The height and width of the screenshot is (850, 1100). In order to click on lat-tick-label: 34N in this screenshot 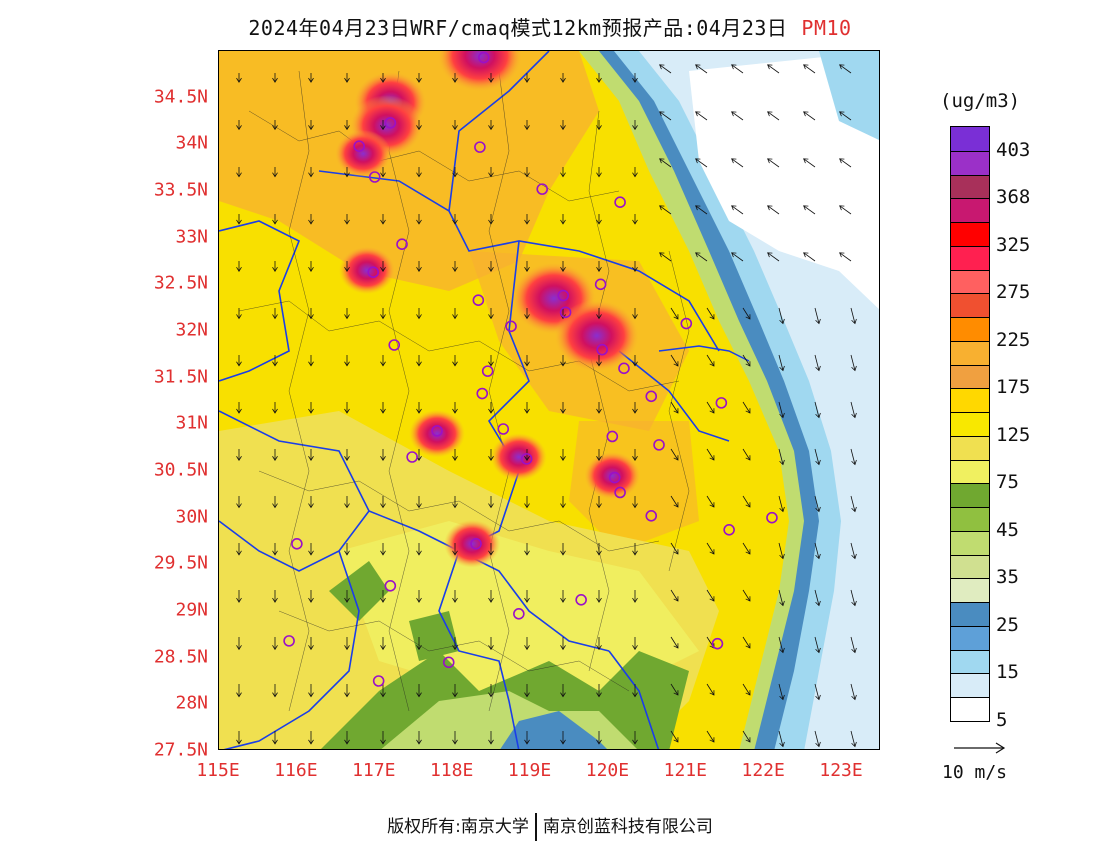, I will do `click(191, 143)`.